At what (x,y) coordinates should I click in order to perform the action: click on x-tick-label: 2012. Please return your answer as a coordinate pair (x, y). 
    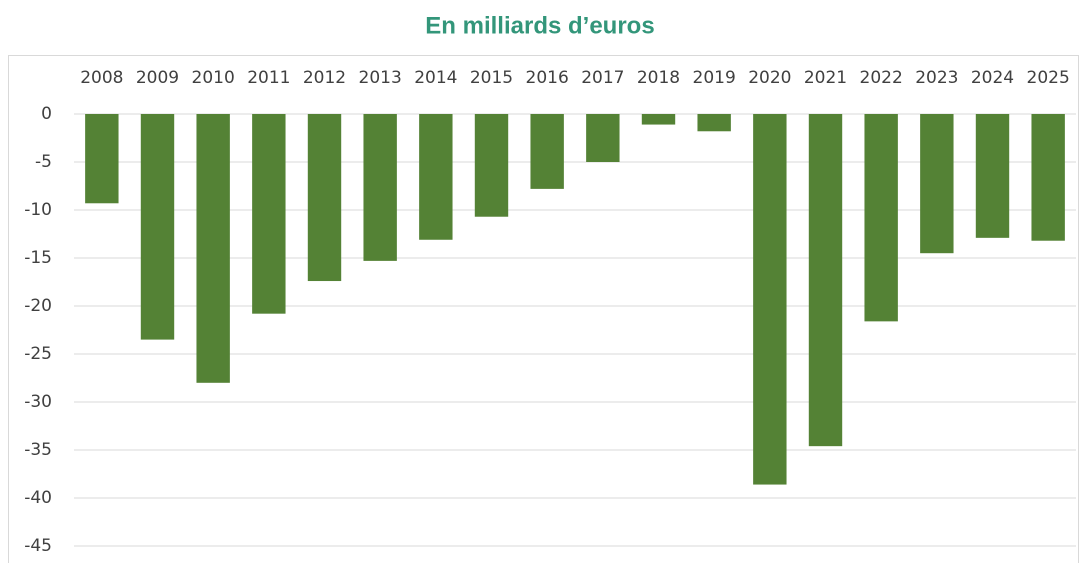
    Looking at the image, I should click on (324, 78).